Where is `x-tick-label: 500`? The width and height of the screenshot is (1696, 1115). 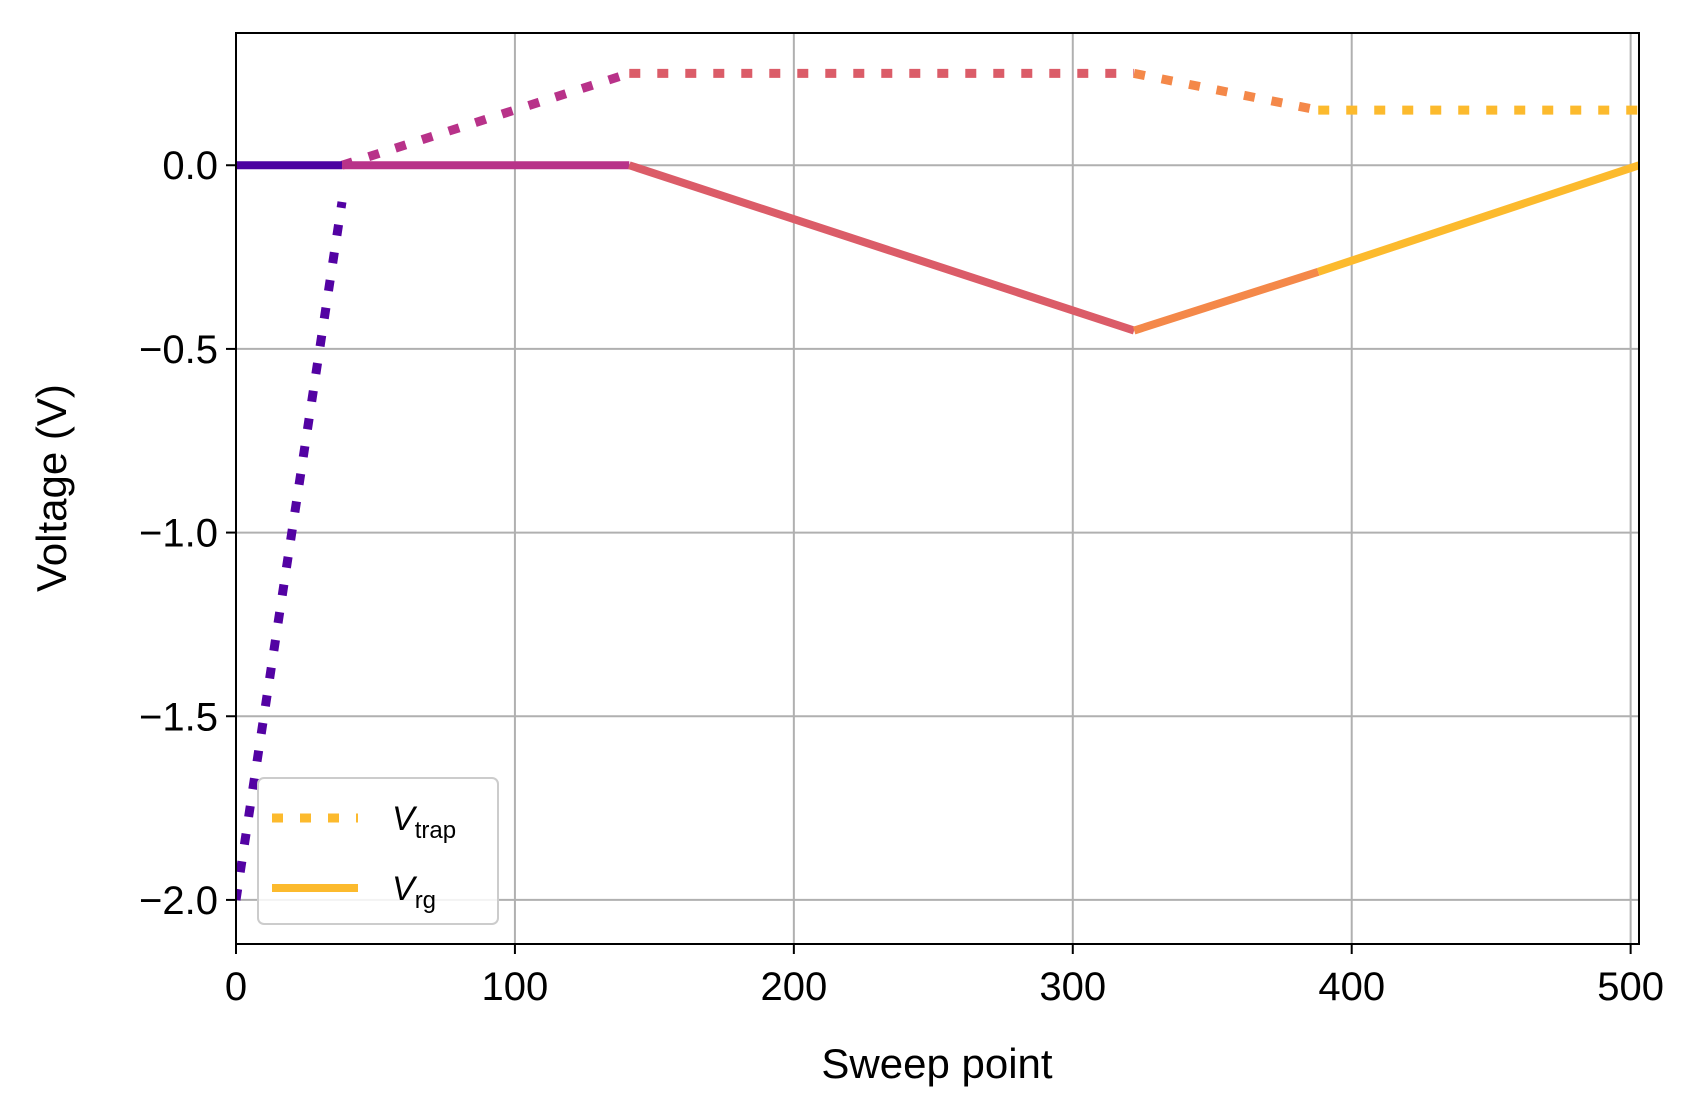
x-tick-label: 500 is located at coordinates (1630, 987).